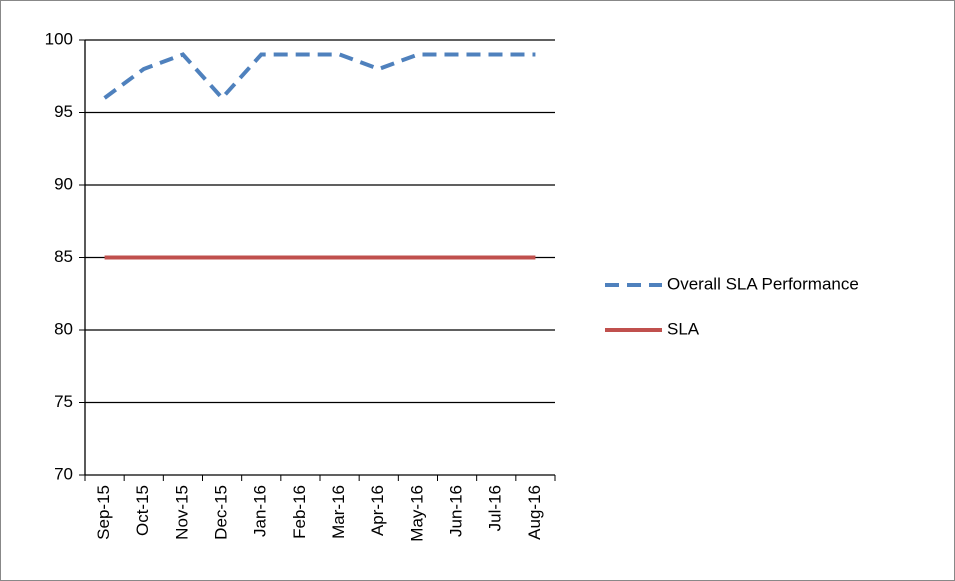 This screenshot has width=955, height=581. Describe the element at coordinates (103, 512) in the screenshot. I see `x-tick-label: Sep-15` at that location.